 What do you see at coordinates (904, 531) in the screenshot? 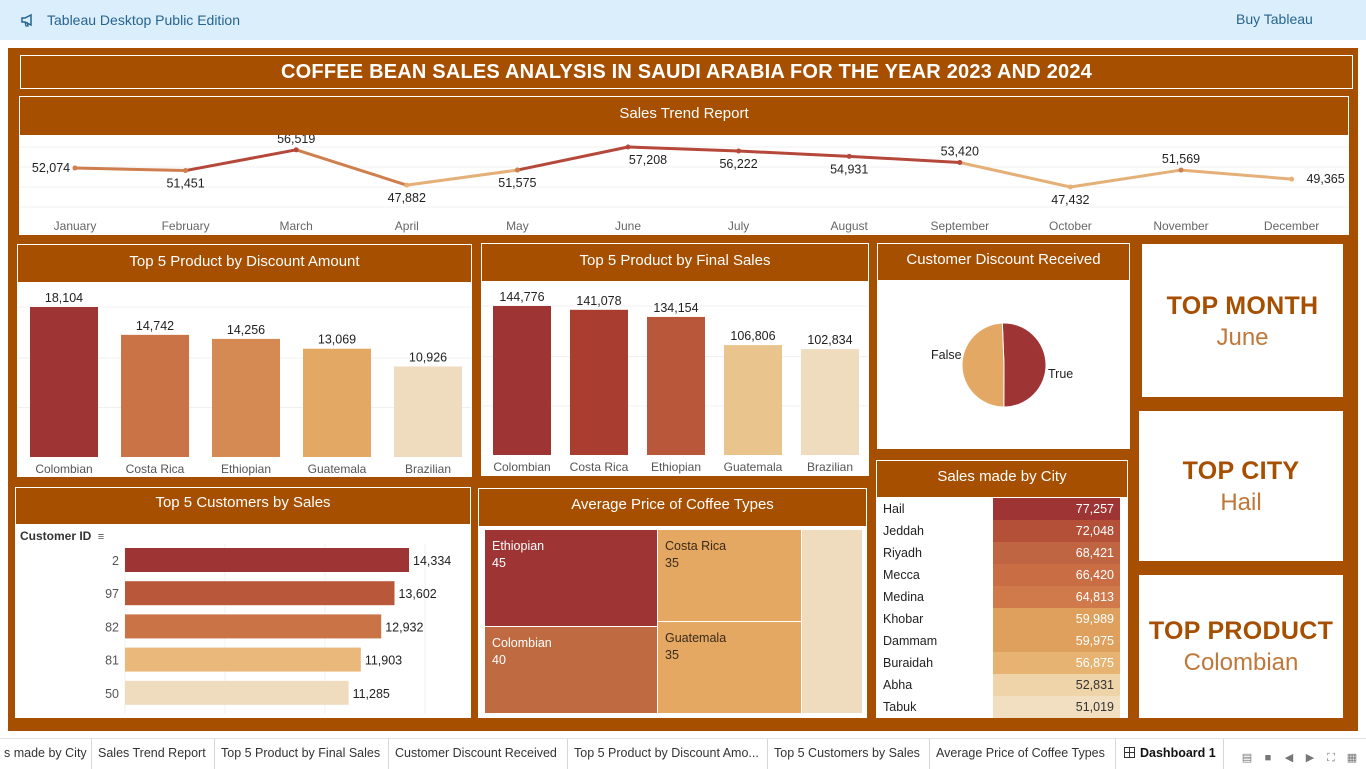
I see `city-name: Jeddah` at bounding box center [904, 531].